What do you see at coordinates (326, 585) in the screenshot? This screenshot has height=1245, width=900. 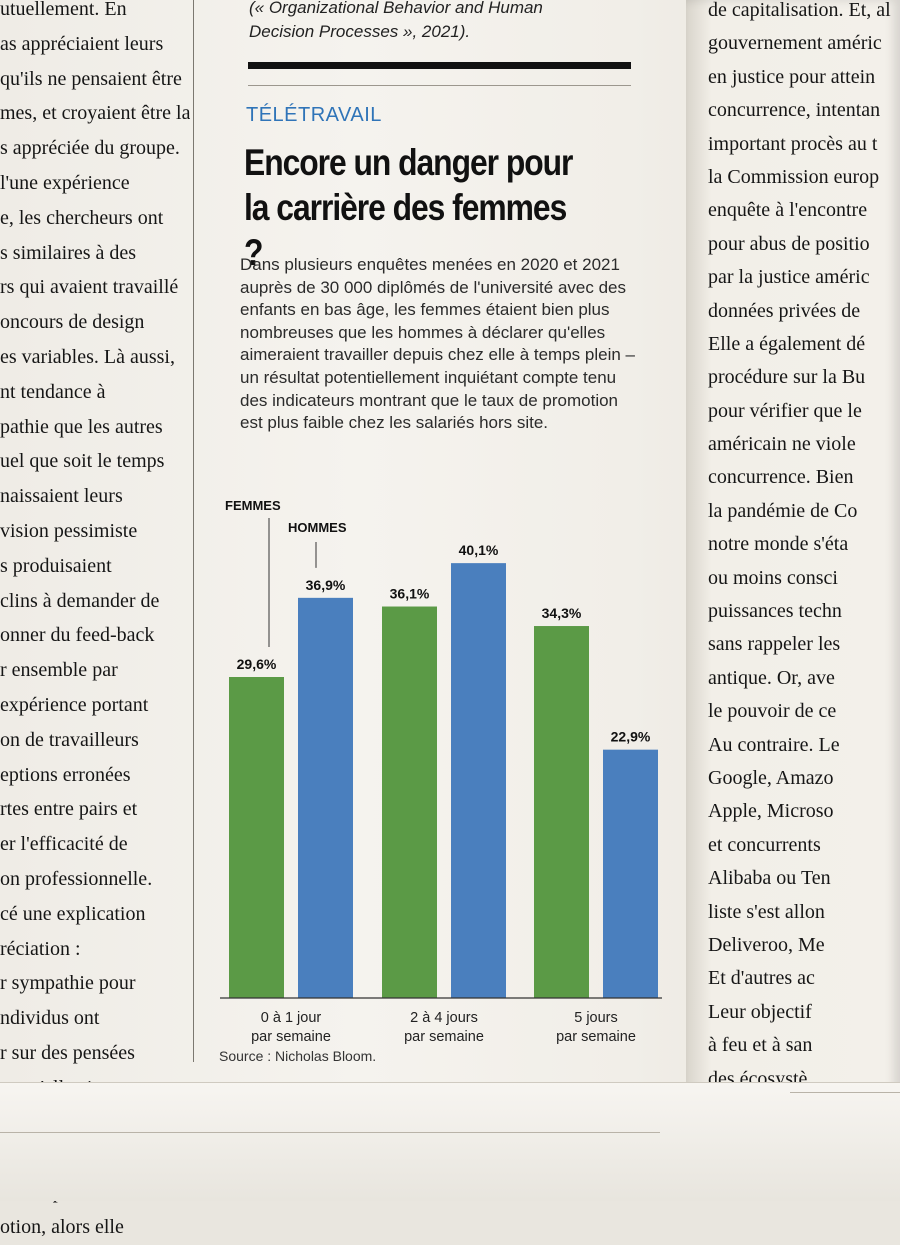 I see `data-label: 36,9%` at bounding box center [326, 585].